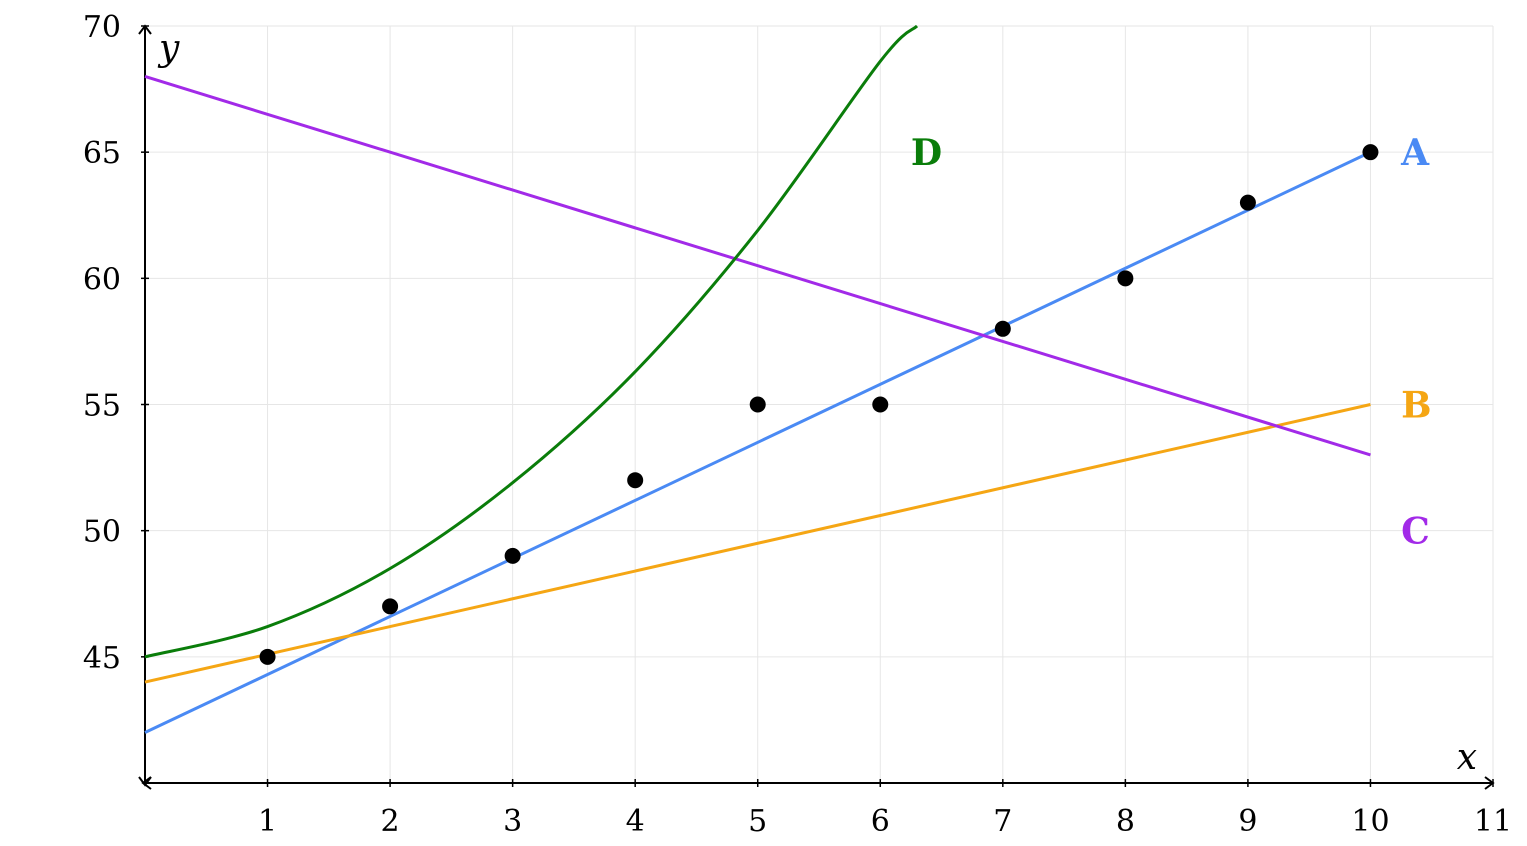  What do you see at coordinates (1370, 821) in the screenshot?
I see `x-tick-label-10: 10` at bounding box center [1370, 821].